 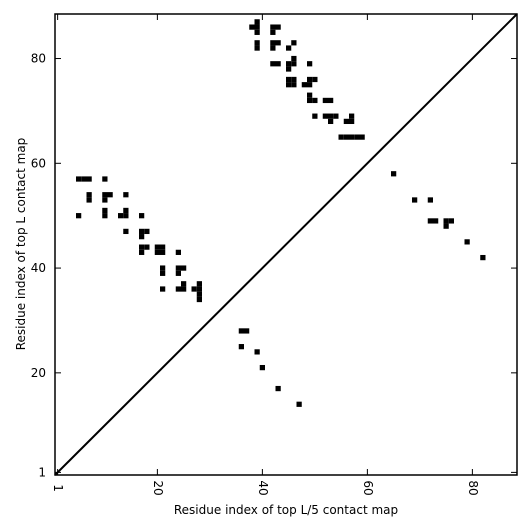 I want to click on x-tick-label: 40, so click(x=263, y=487).